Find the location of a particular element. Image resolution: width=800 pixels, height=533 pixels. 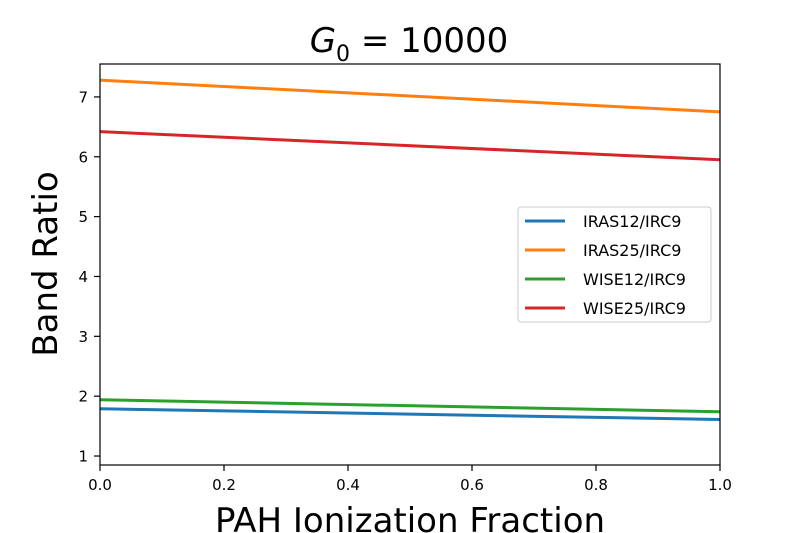

x-tick-label: 1.0 is located at coordinates (720, 485).